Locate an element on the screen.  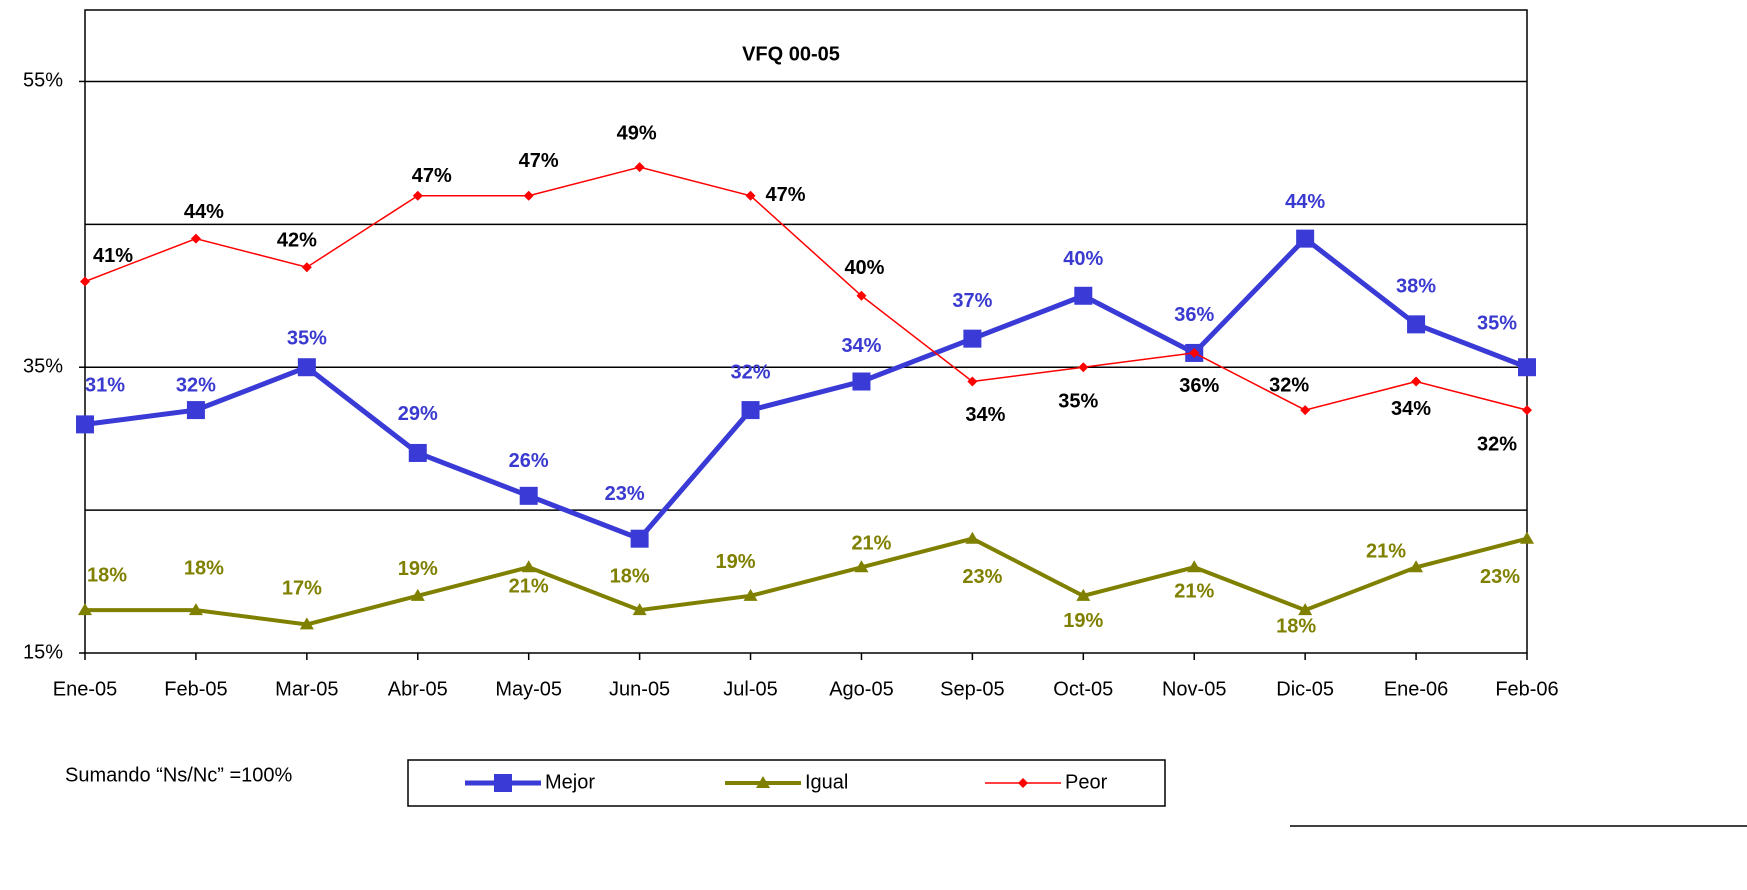
data-label: 17% is located at coordinates (302, 589).